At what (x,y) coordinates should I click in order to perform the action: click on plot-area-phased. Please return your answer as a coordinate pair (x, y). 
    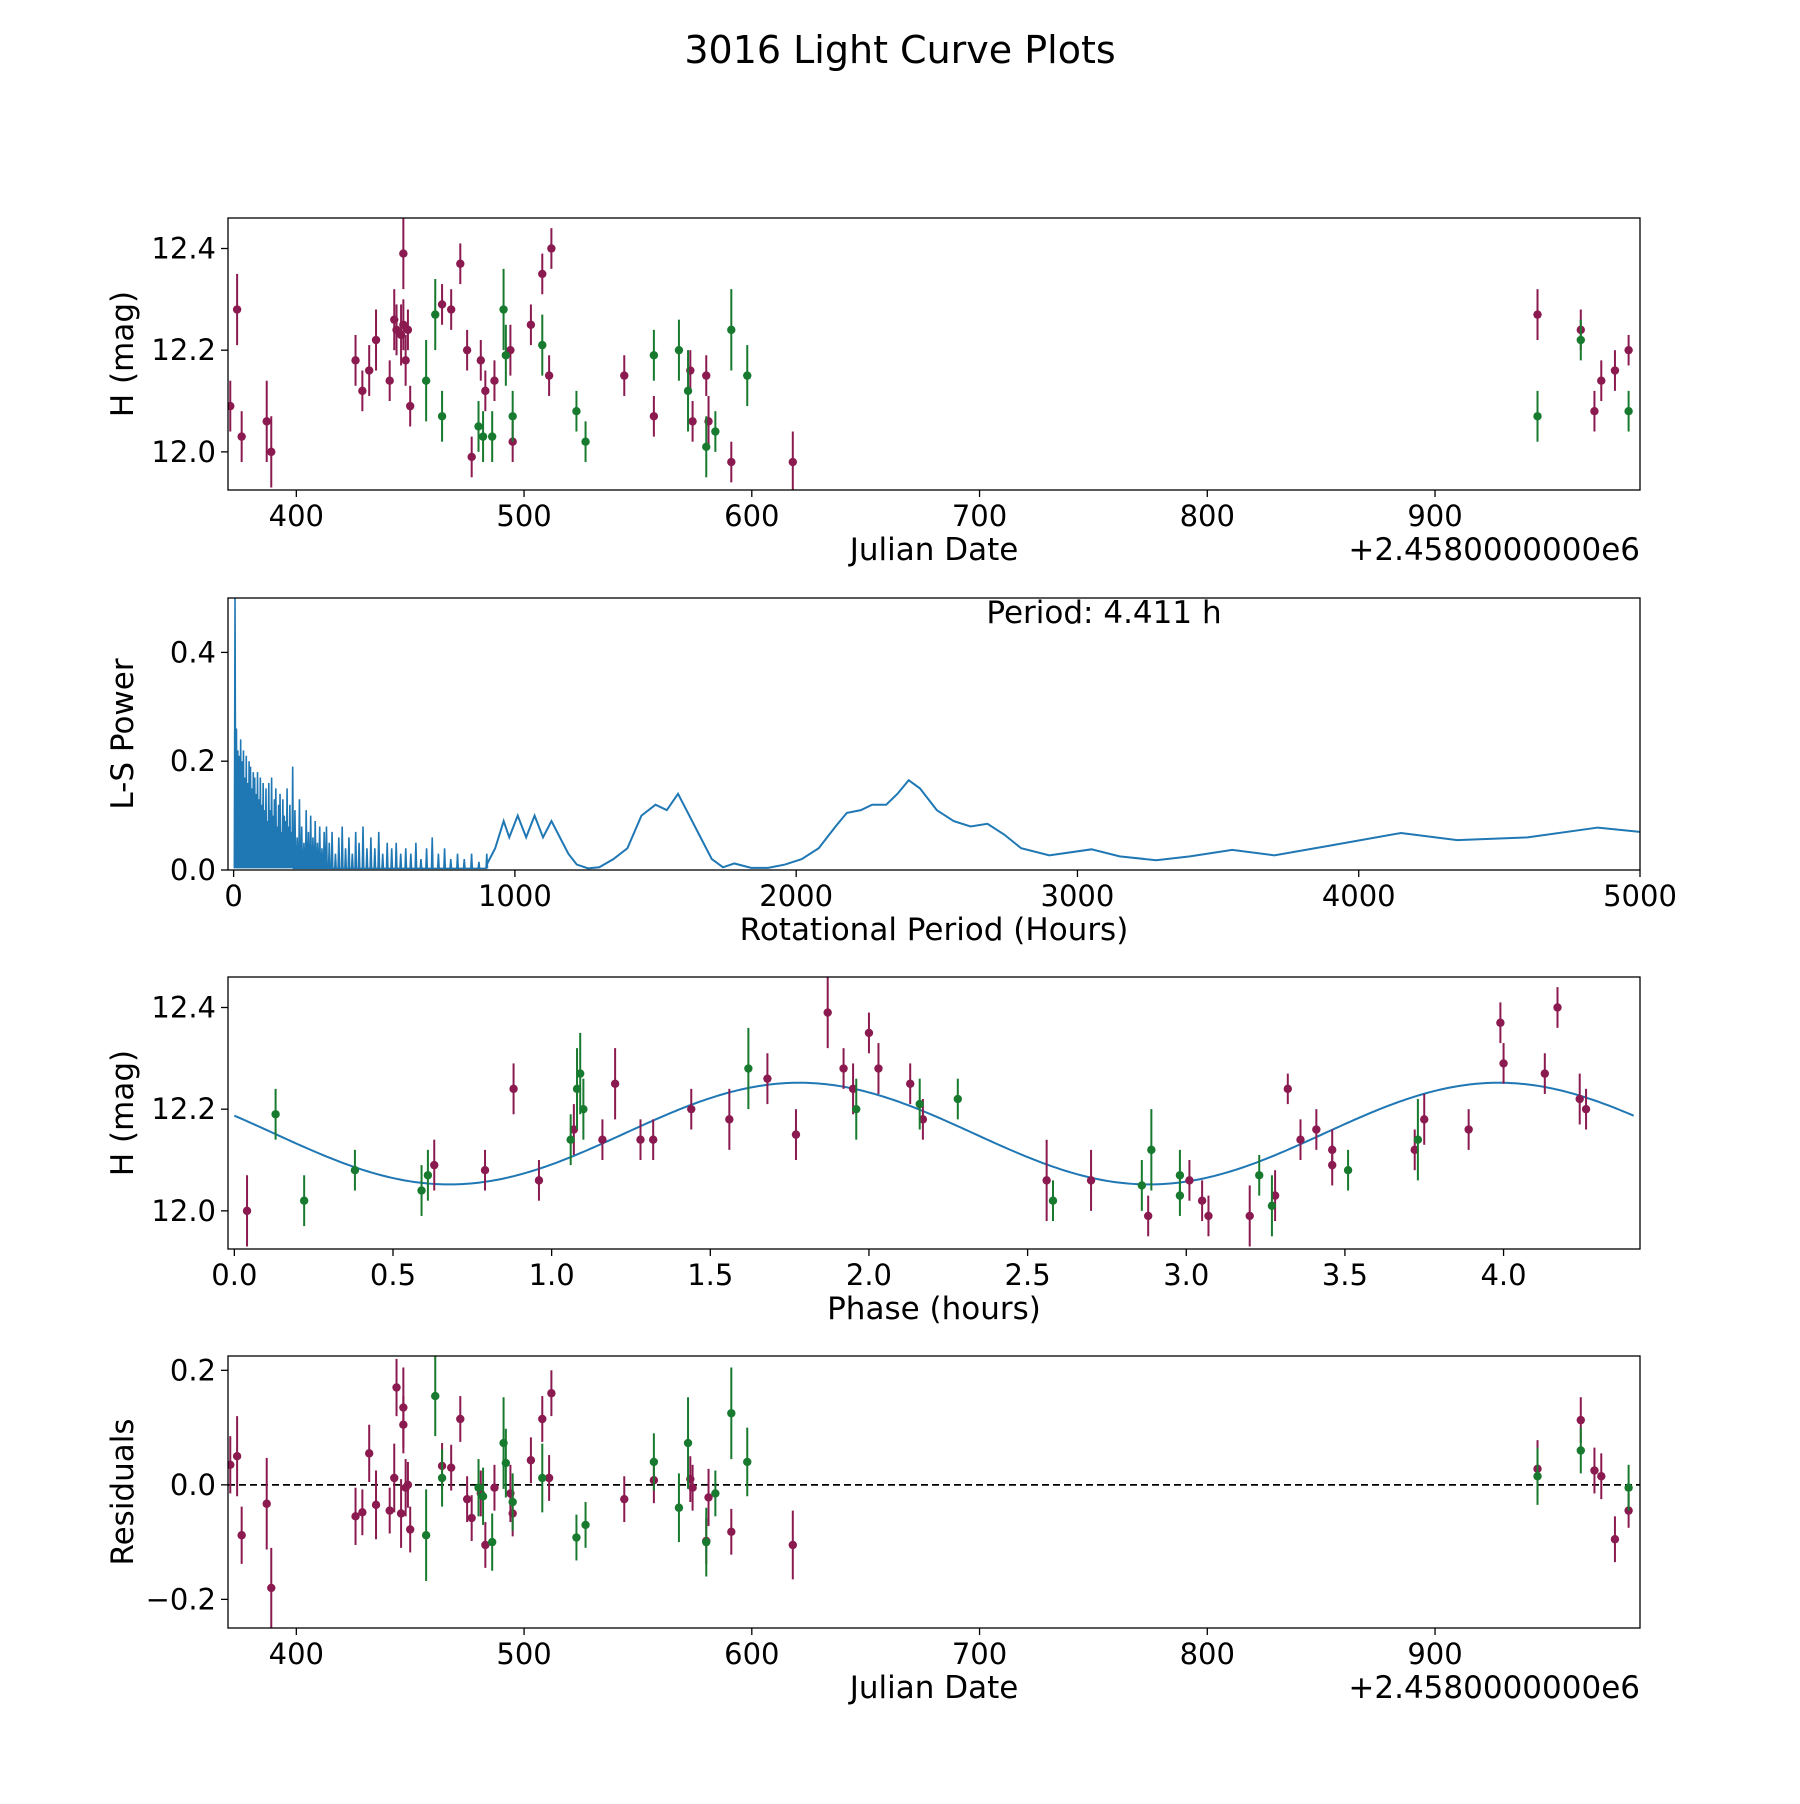
    Looking at the image, I should click on (934, 1112).